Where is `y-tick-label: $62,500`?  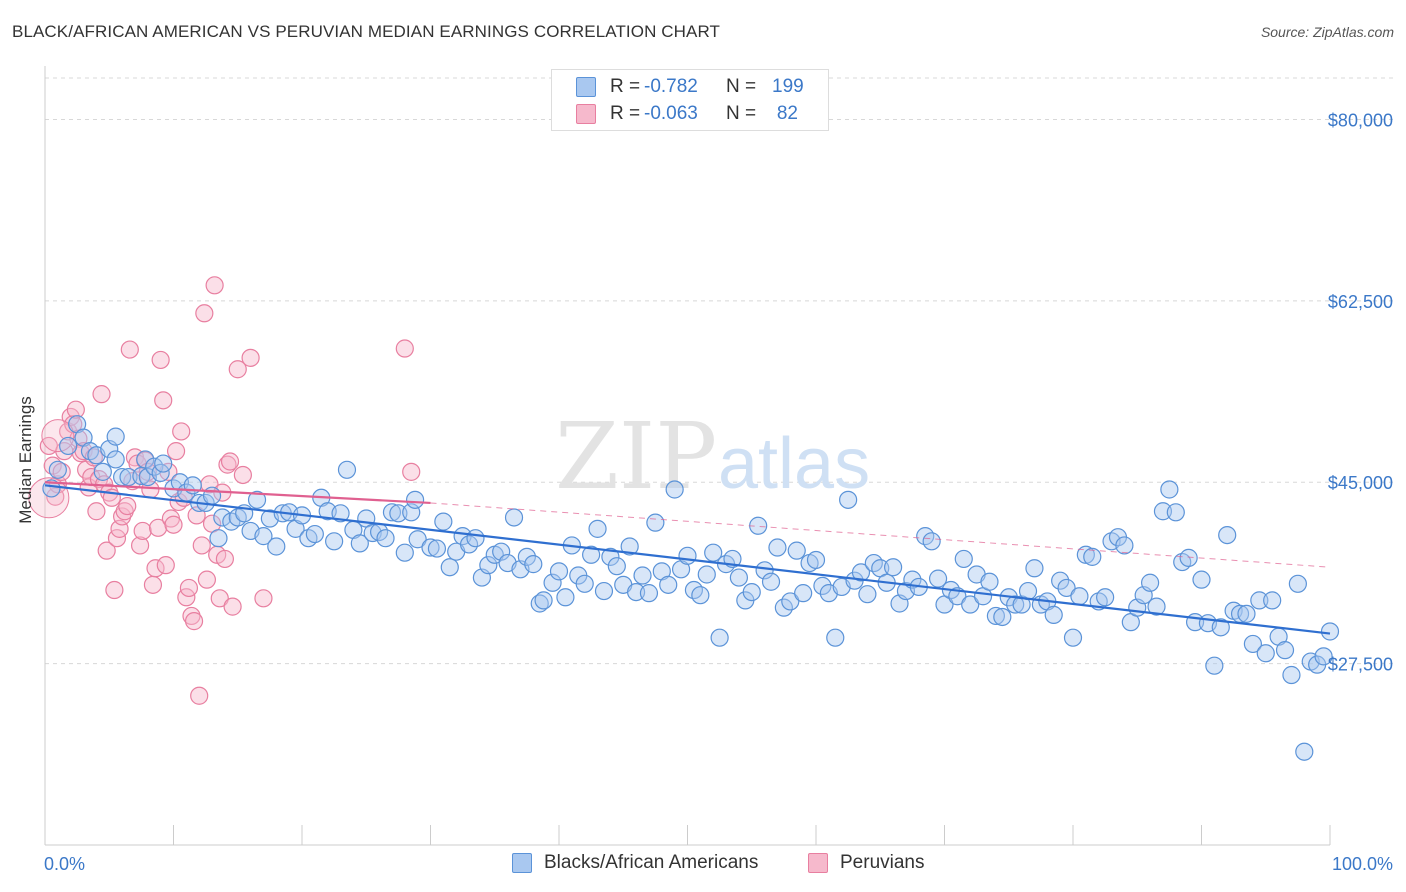 y-tick-label: $62,500 is located at coordinates (1360, 302).